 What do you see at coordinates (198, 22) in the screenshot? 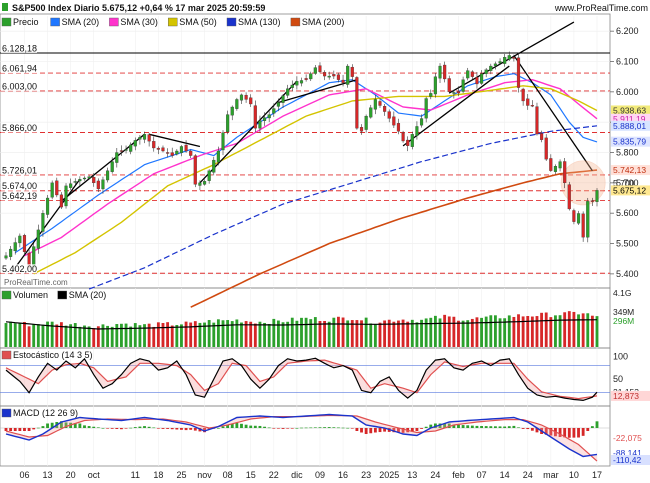
I see `legend-entry: SMA (50)` at bounding box center [198, 22].